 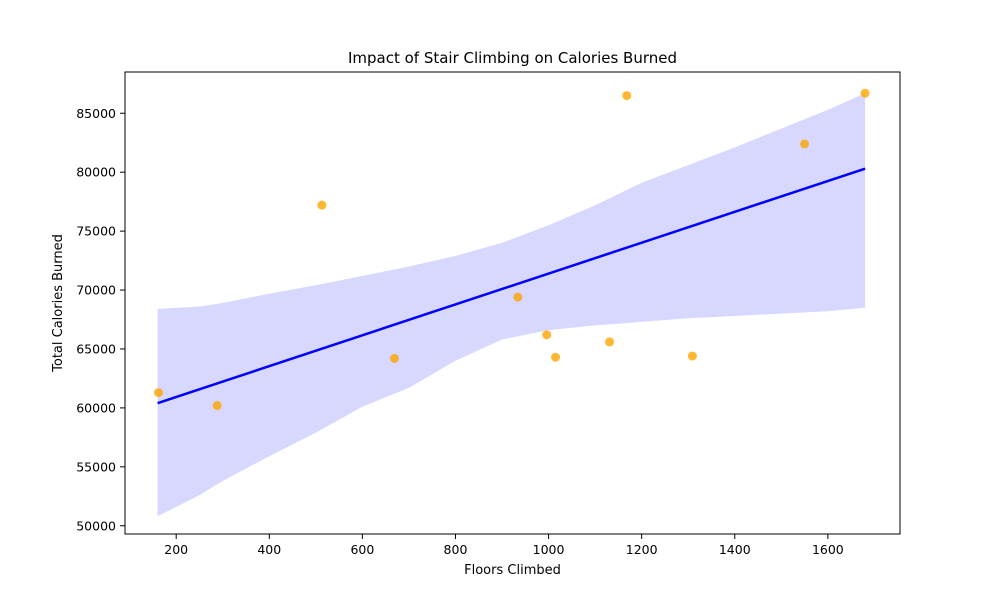 I want to click on x-tick-label: 200, so click(x=176, y=549).